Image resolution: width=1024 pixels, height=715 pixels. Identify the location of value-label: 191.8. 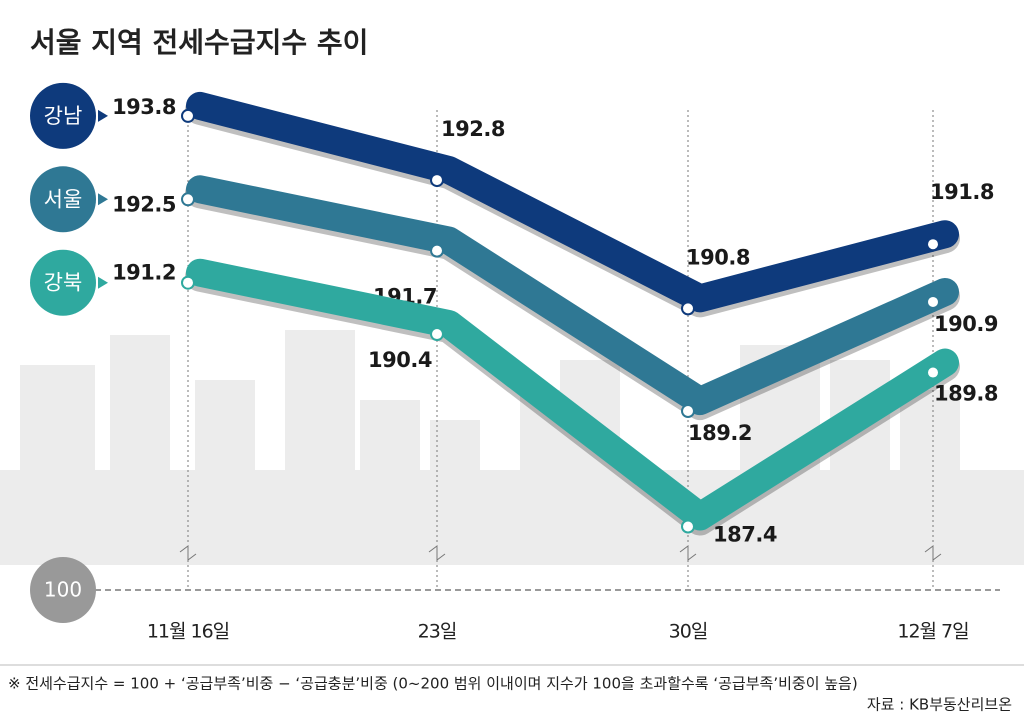
(962, 192).